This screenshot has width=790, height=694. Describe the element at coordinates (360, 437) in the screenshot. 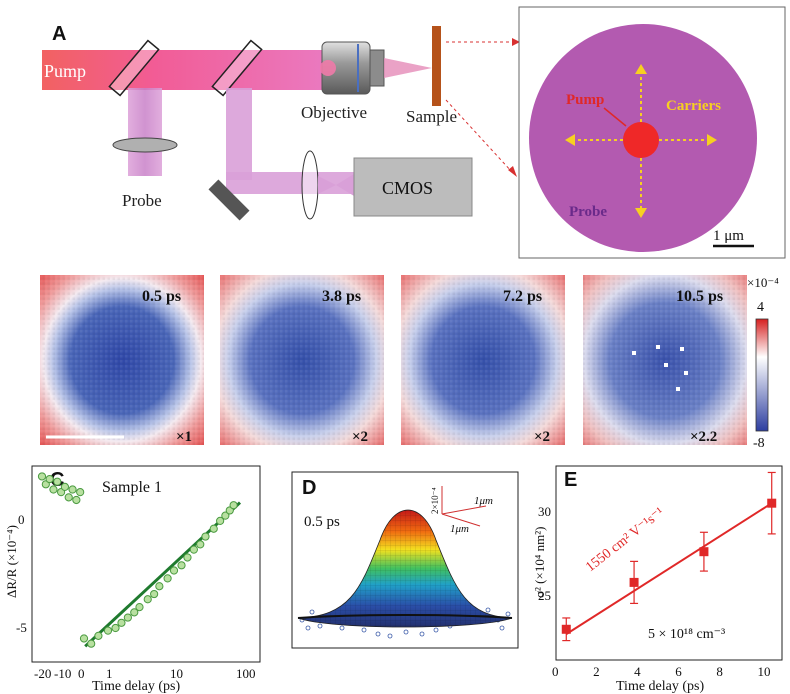

I see `map-scale-2: ×2` at that location.